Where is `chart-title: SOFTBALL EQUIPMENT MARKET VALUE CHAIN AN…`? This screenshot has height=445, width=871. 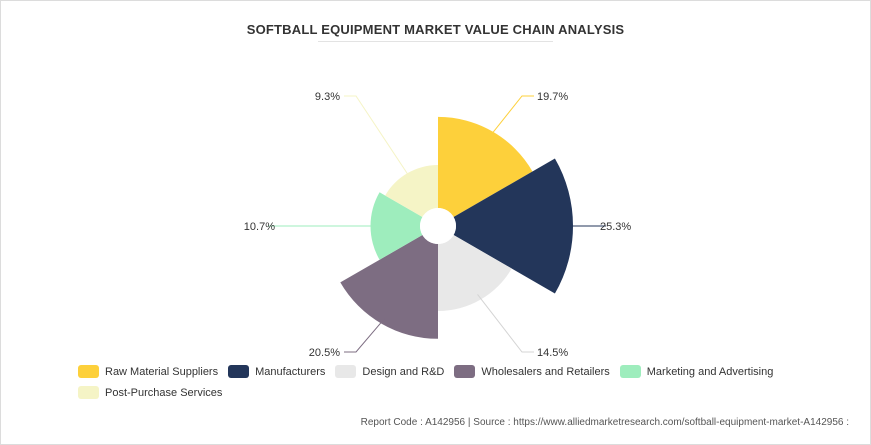
chart-title: SOFTBALL EQUIPMENT MARKET VALUE CHAIN AN… is located at coordinates (435, 29).